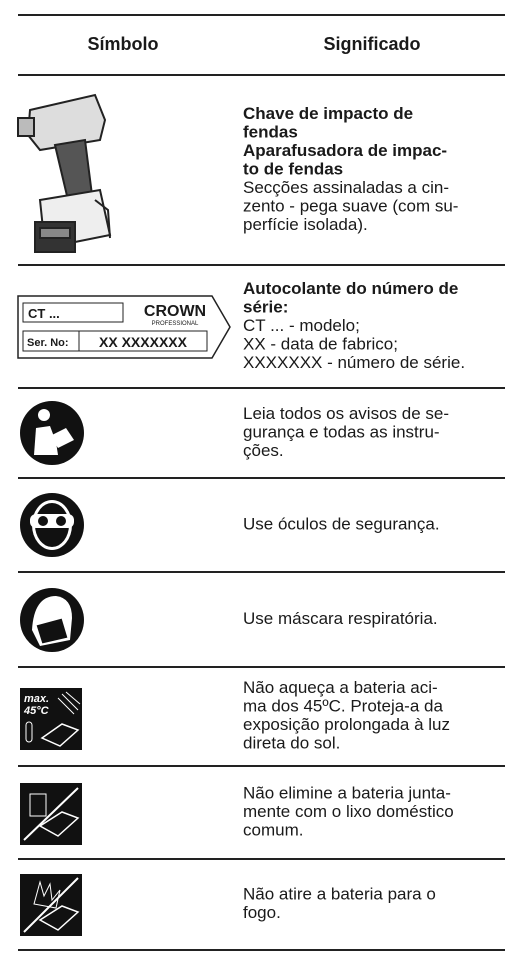  I want to click on goggles-icon, so click(52, 525).